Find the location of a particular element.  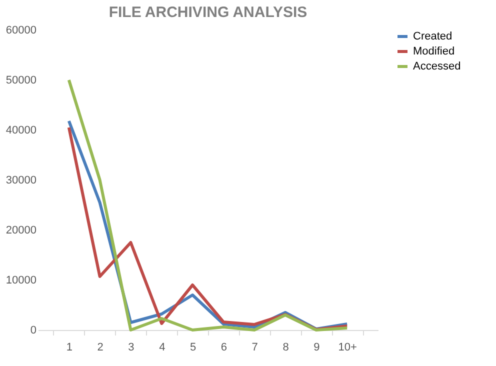

y-tick-label: 20000 is located at coordinates (21, 230).